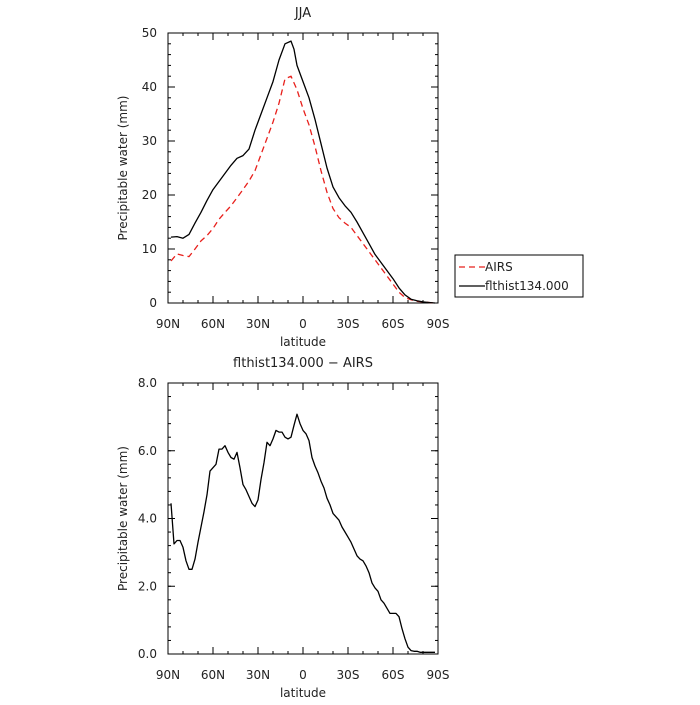 This screenshot has width=700, height=705. Describe the element at coordinates (499, 267) in the screenshot. I see `legend-label: AIRS` at that location.